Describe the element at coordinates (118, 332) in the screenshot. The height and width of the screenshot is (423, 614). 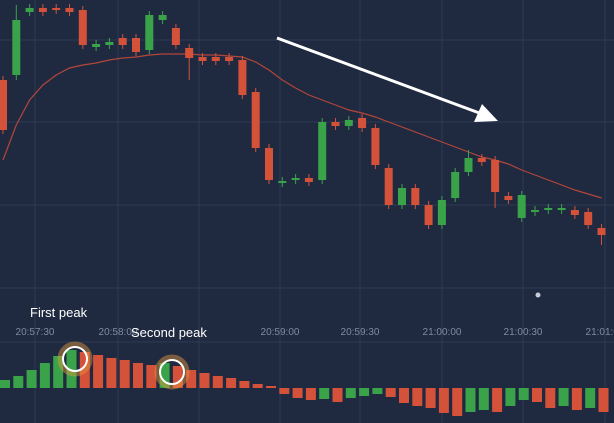
I see `time-label: 20:58:00` at that location.